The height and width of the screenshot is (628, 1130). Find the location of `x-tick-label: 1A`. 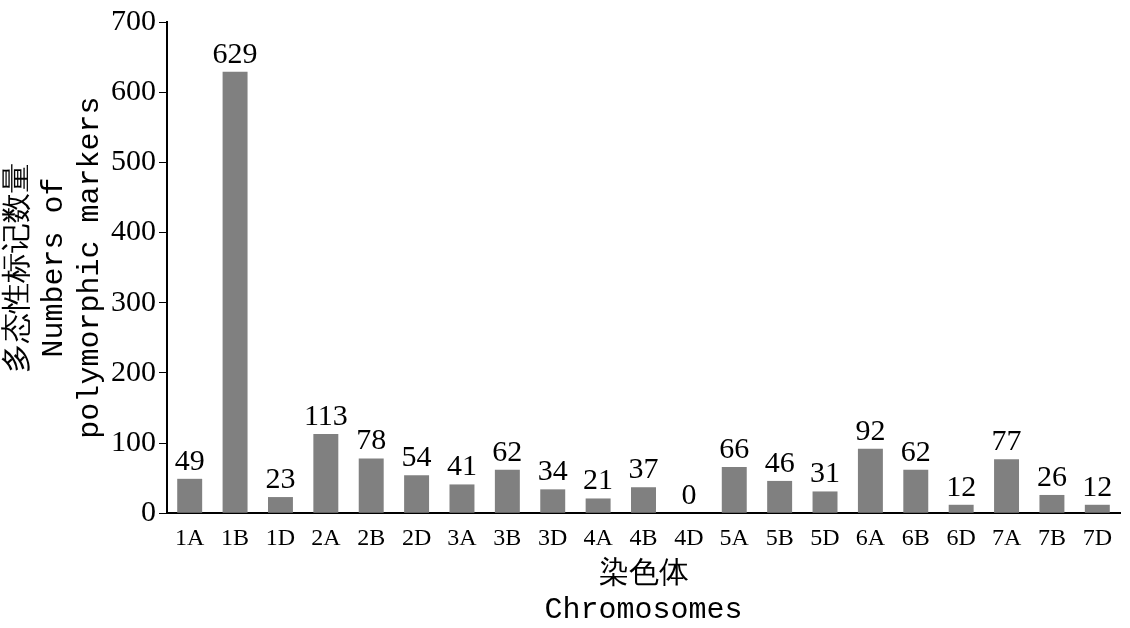

x-tick-label: 1A is located at coordinates (190, 536).